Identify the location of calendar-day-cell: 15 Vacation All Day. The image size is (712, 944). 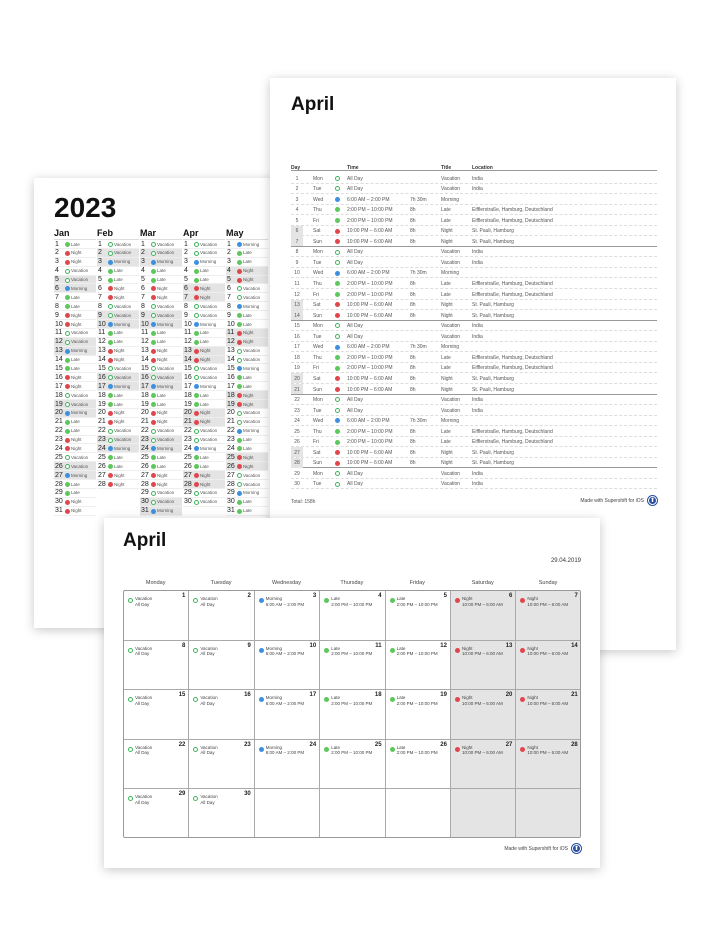
(157, 715).